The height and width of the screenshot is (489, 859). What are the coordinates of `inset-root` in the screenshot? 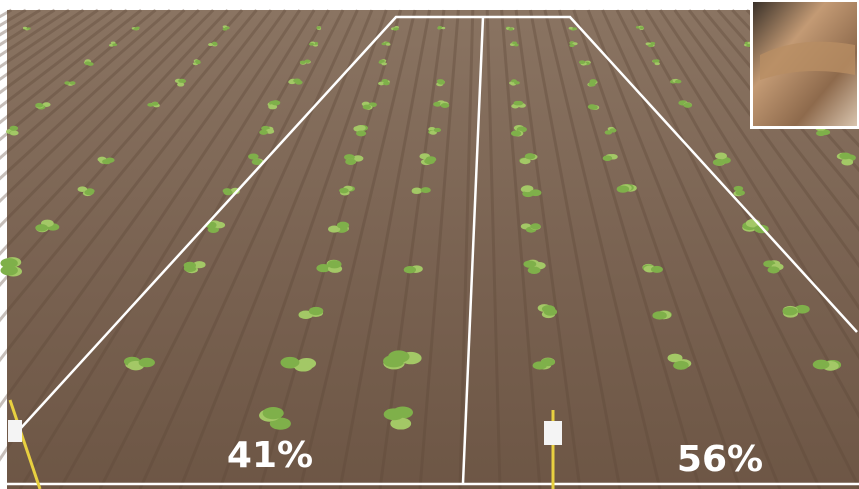 It's located at (807, 60).